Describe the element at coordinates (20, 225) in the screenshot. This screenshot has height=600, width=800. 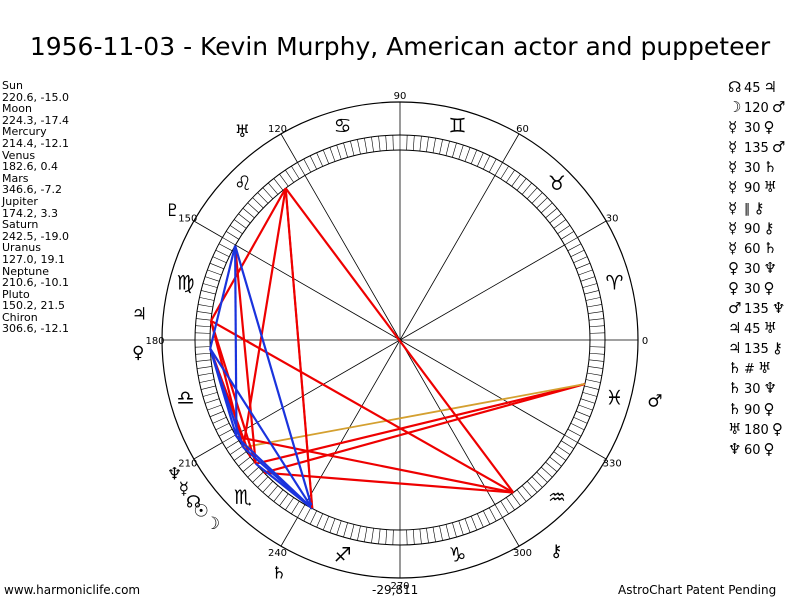
I see `planet-name: Saturn` at that location.